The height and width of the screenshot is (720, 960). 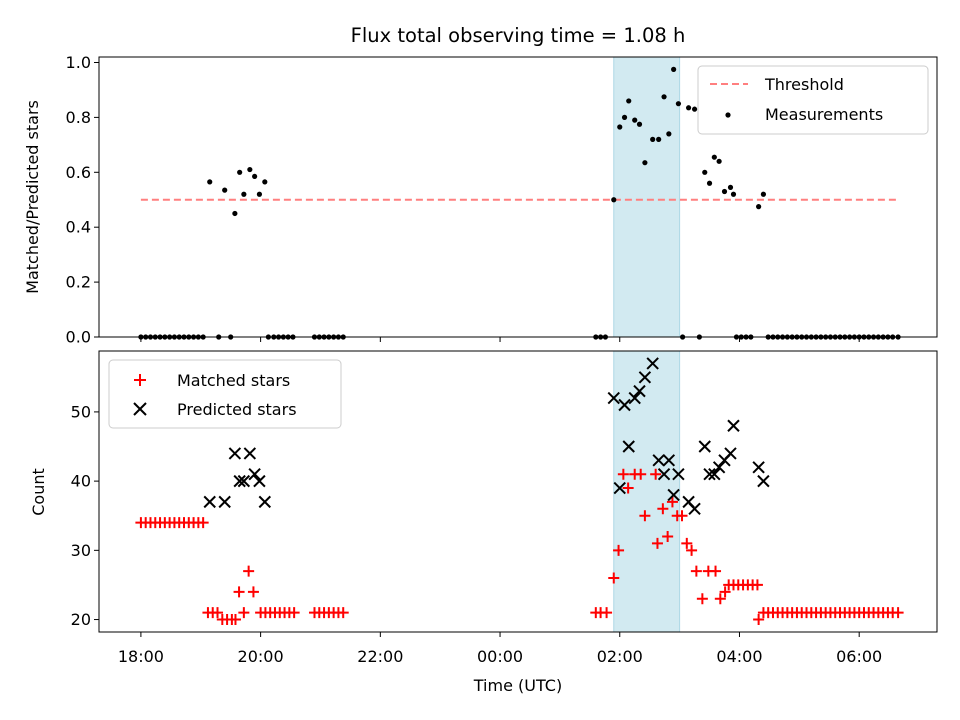 What do you see at coordinates (81, 550) in the screenshot?
I see `count-y-tick-label: 30` at bounding box center [81, 550].